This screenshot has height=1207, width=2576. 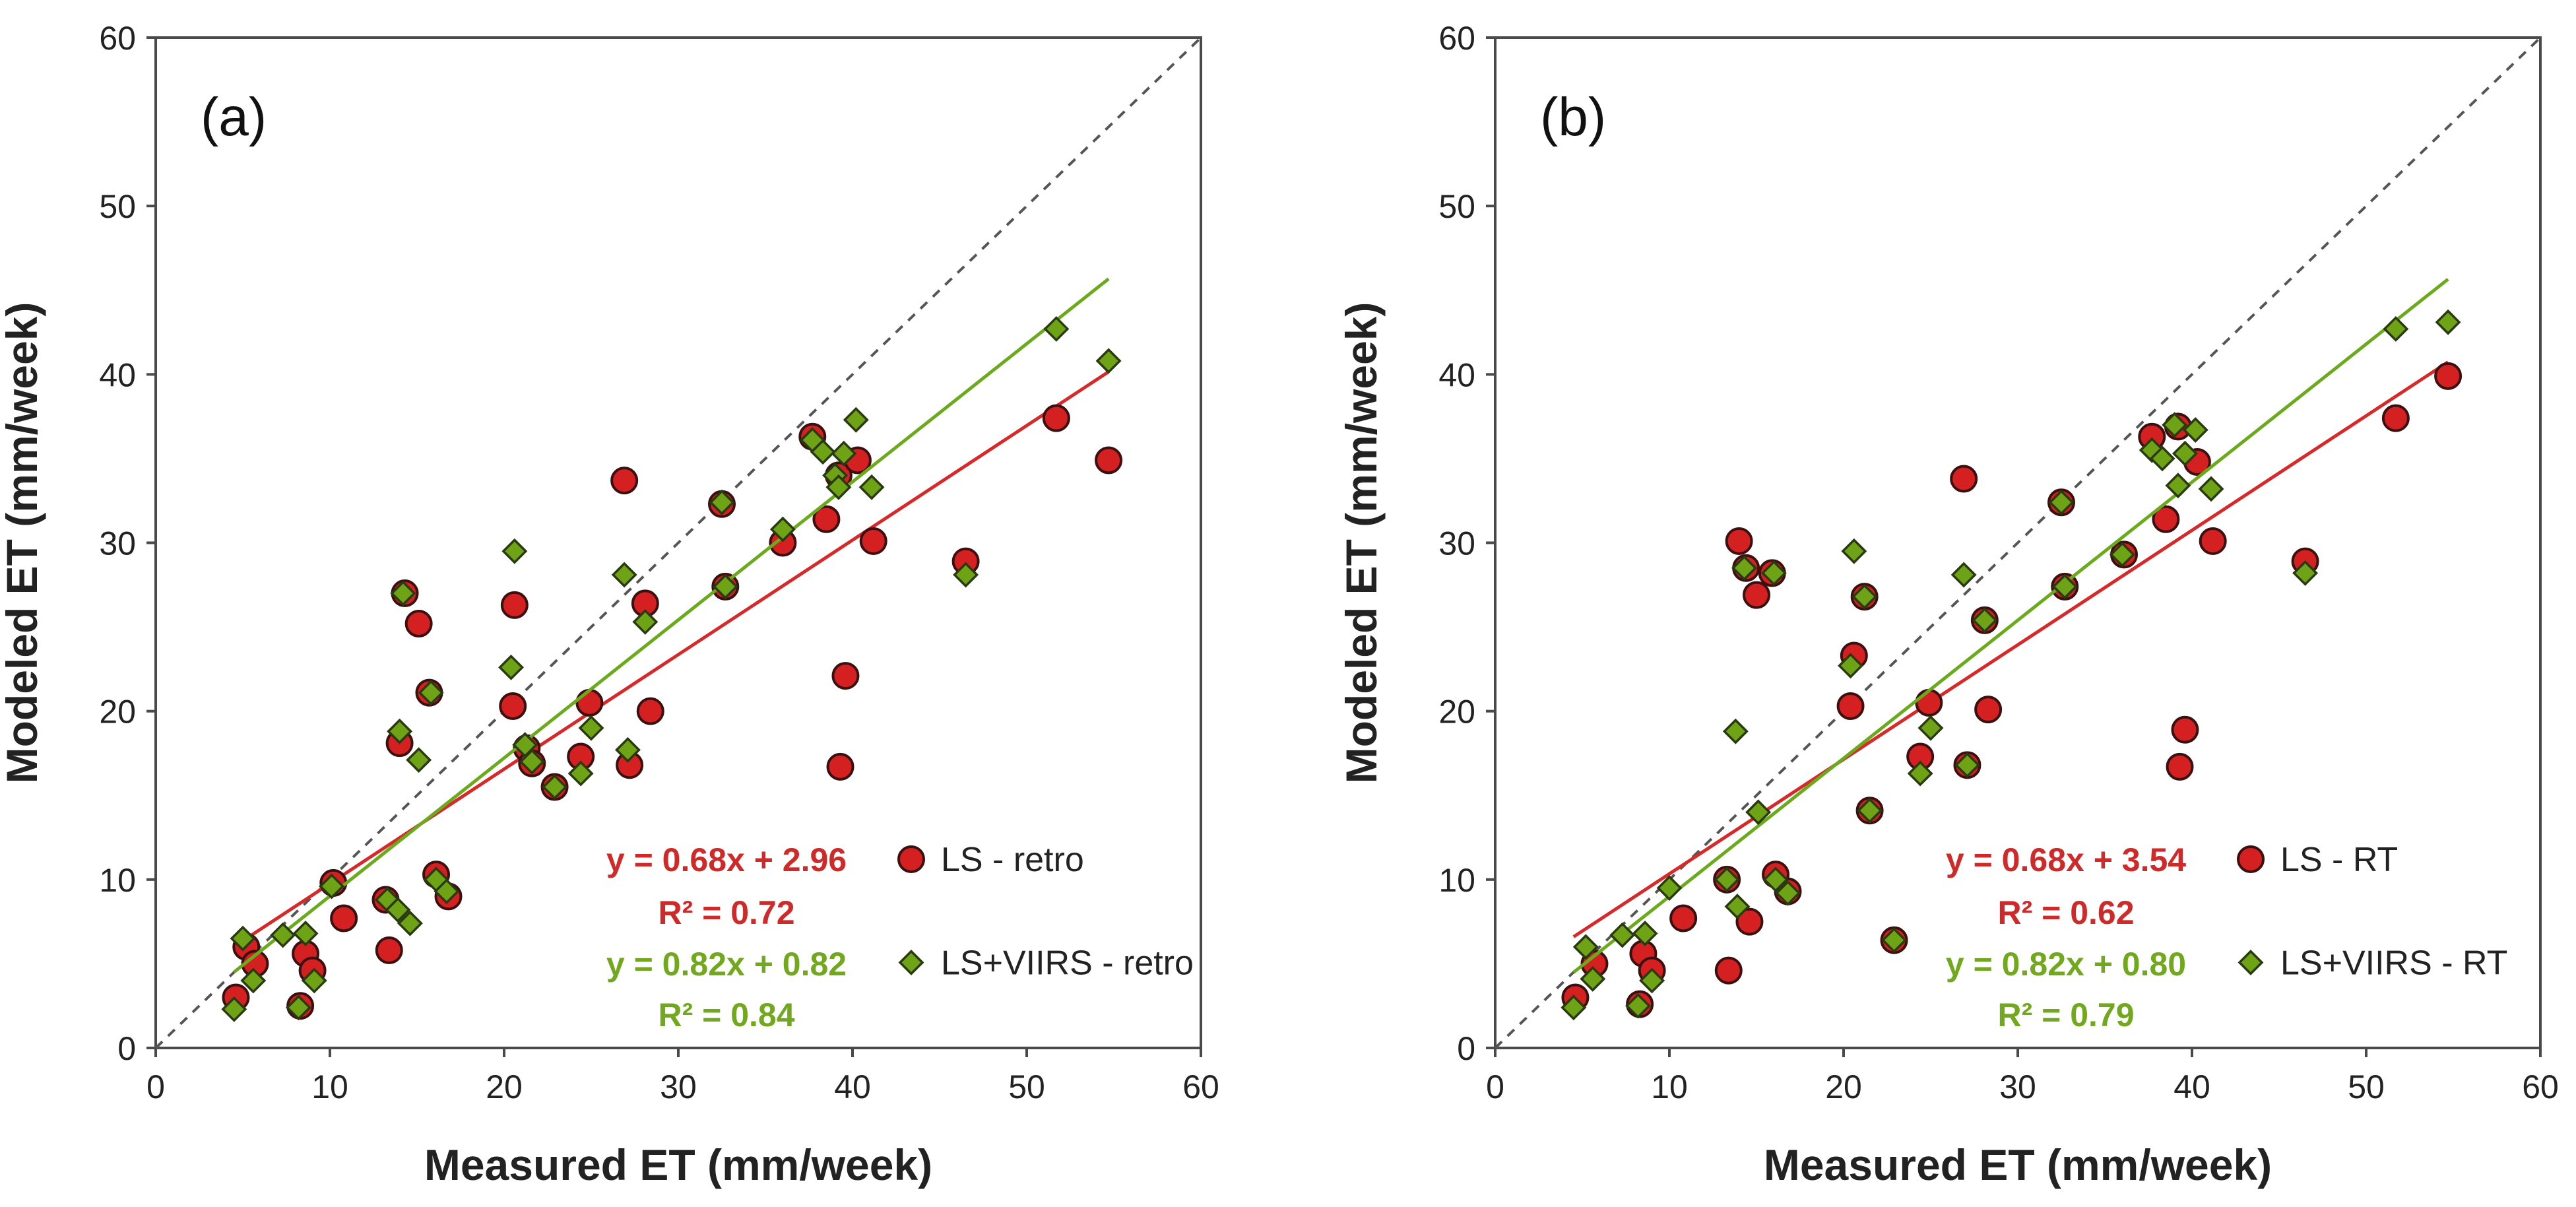 What do you see at coordinates (726, 912) in the screenshot?
I see `r2-red: R² = 0.72` at bounding box center [726, 912].